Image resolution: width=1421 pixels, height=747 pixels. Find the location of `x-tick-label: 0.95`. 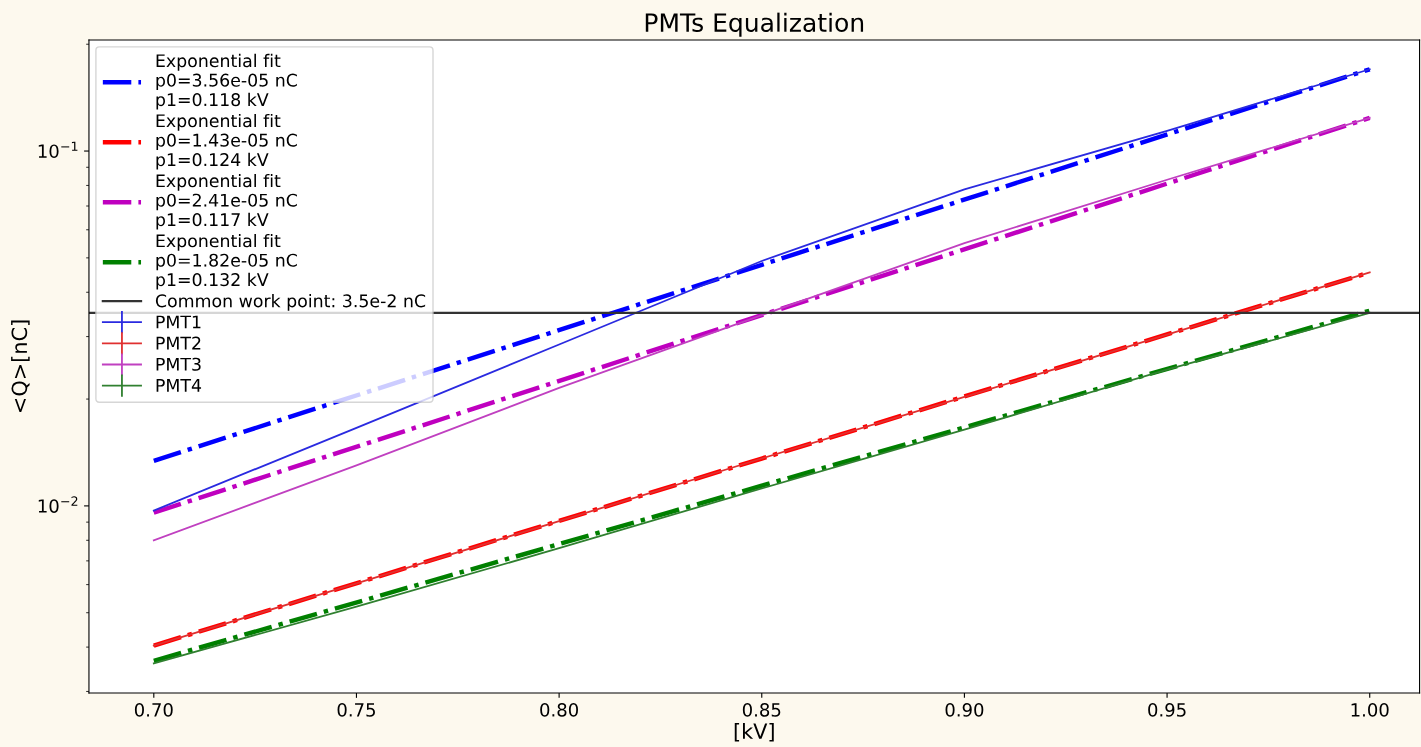

x-tick-label: 0.95 is located at coordinates (1167, 710).